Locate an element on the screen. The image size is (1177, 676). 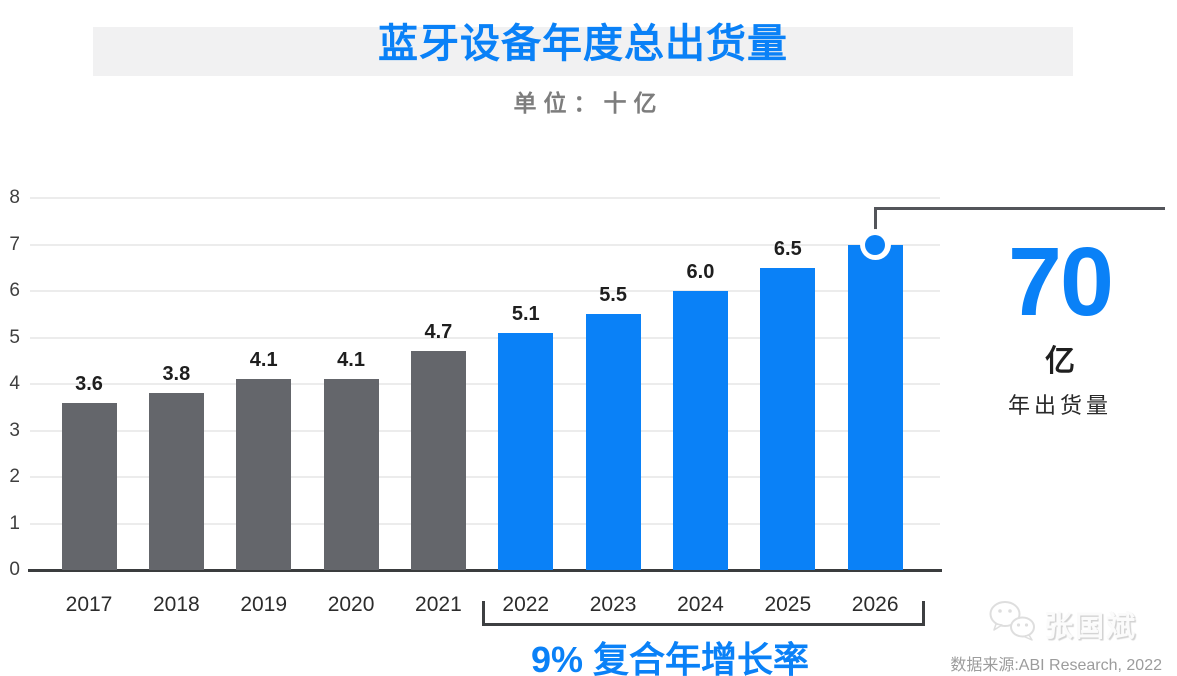
callout-line-vertical is located at coordinates (875, 226).